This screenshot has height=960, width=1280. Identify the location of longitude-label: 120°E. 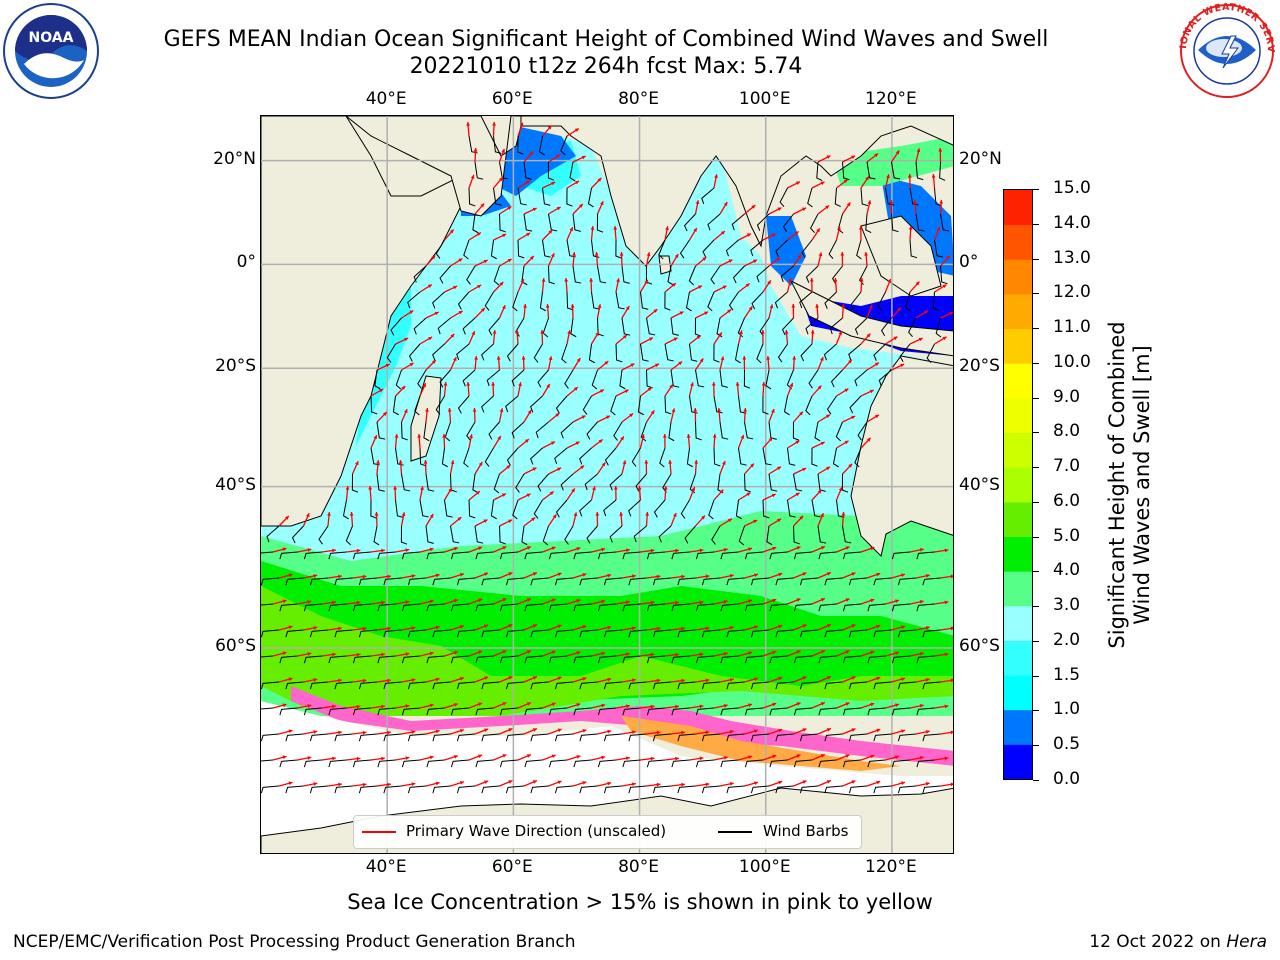
(891, 99).